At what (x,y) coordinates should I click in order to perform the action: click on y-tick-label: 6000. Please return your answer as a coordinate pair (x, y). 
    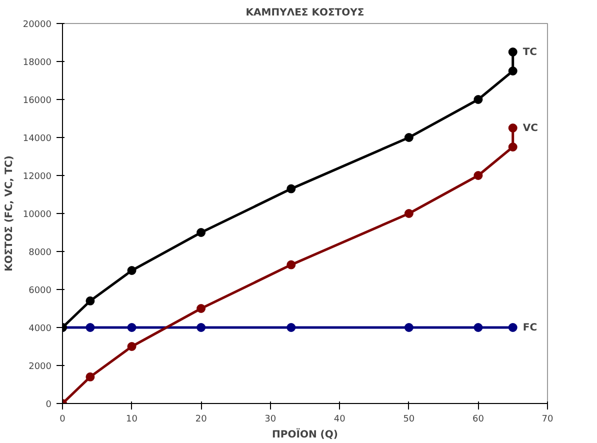
    Looking at the image, I should click on (40, 291).